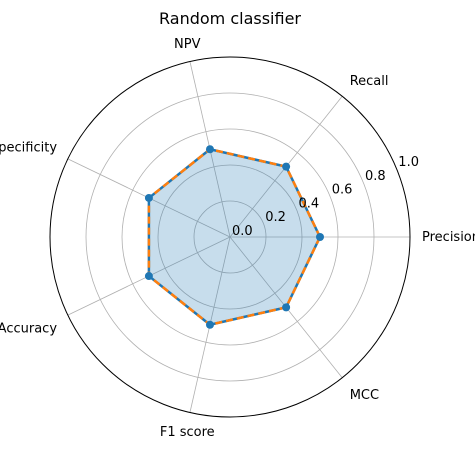 The image size is (475, 454). What do you see at coordinates (408, 162) in the screenshot?
I see `r-tick-label: 1.0` at bounding box center [408, 162].